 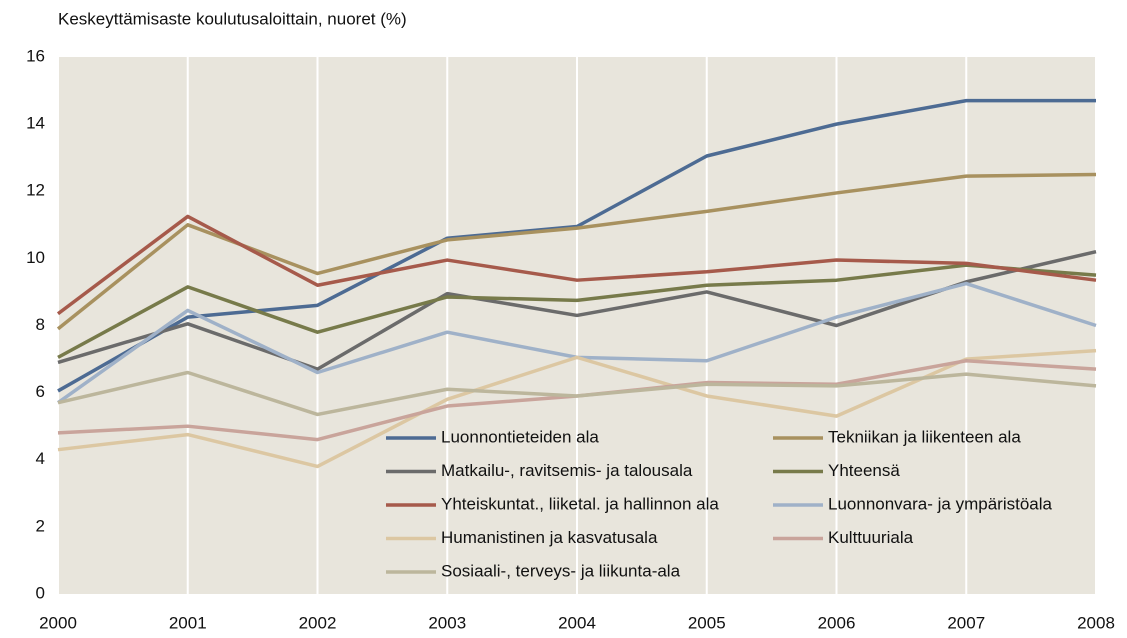 What do you see at coordinates (567, 470) in the screenshot?
I see `legend-label: Matkailu-, ravitsemis- ja talousala` at bounding box center [567, 470].